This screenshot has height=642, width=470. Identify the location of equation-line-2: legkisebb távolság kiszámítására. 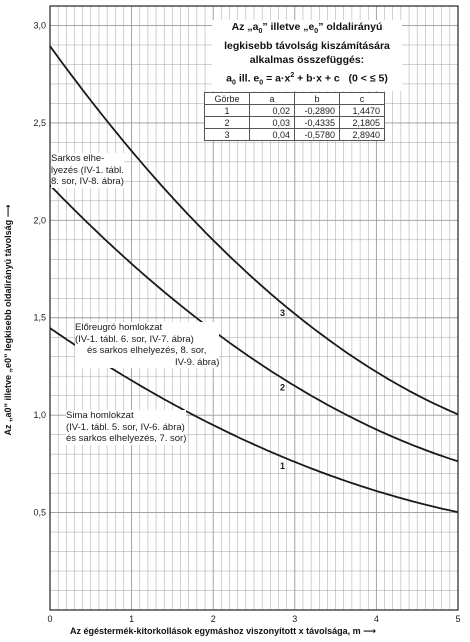
(307, 46).